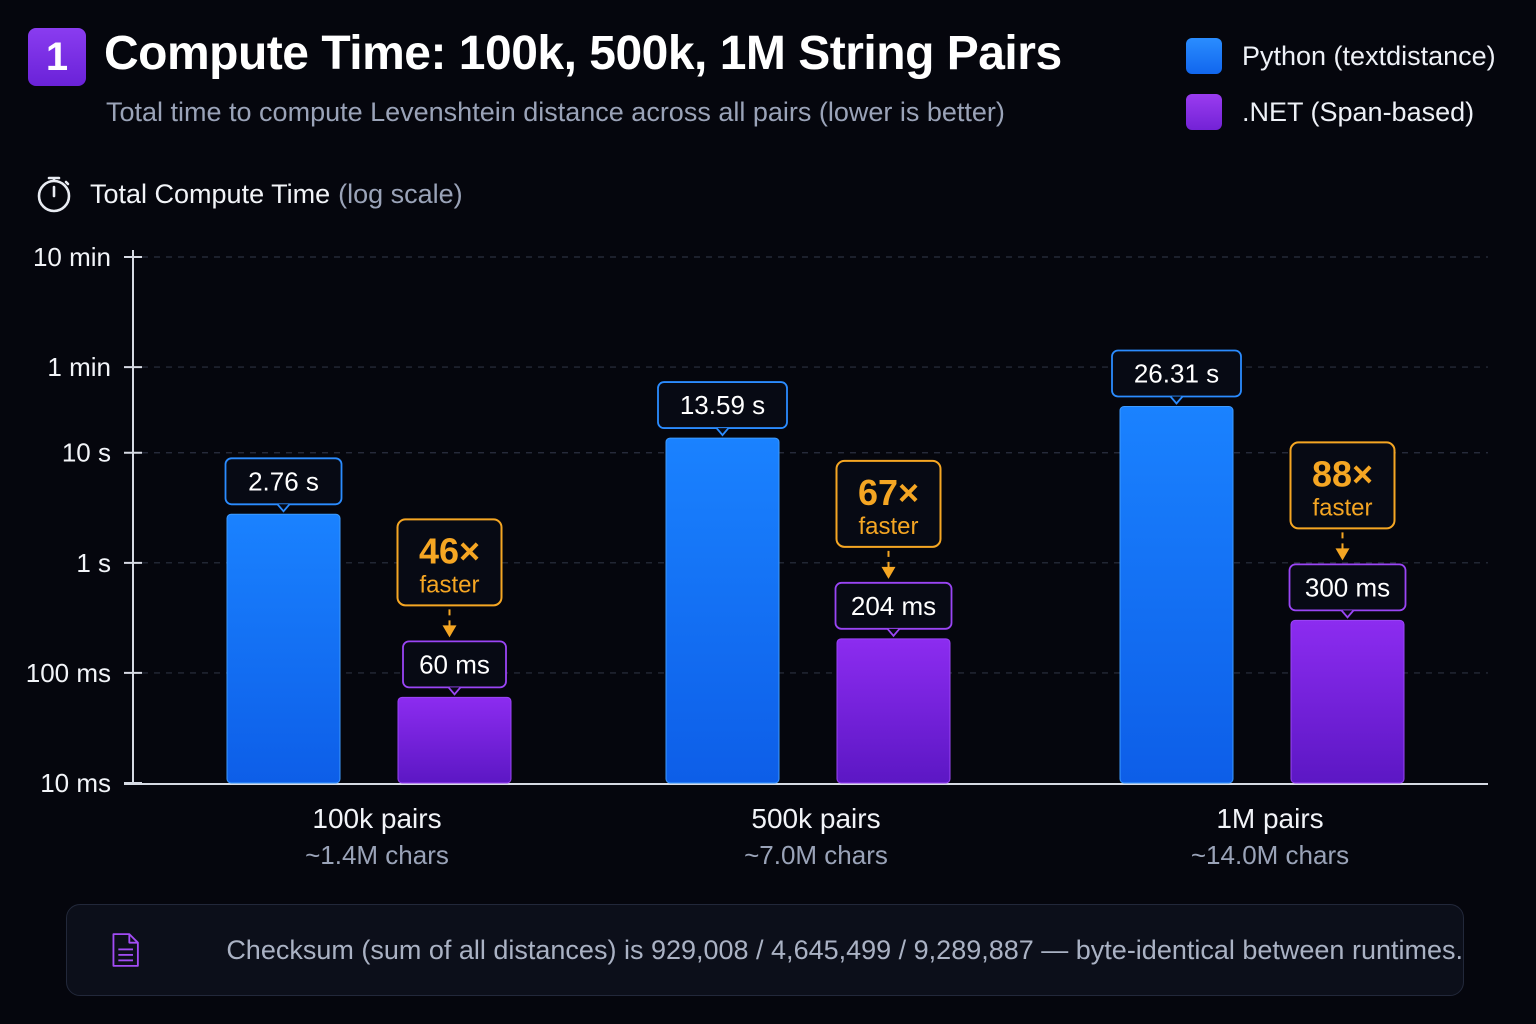  I want to click on y-tick-label: 10 min, so click(72, 257).